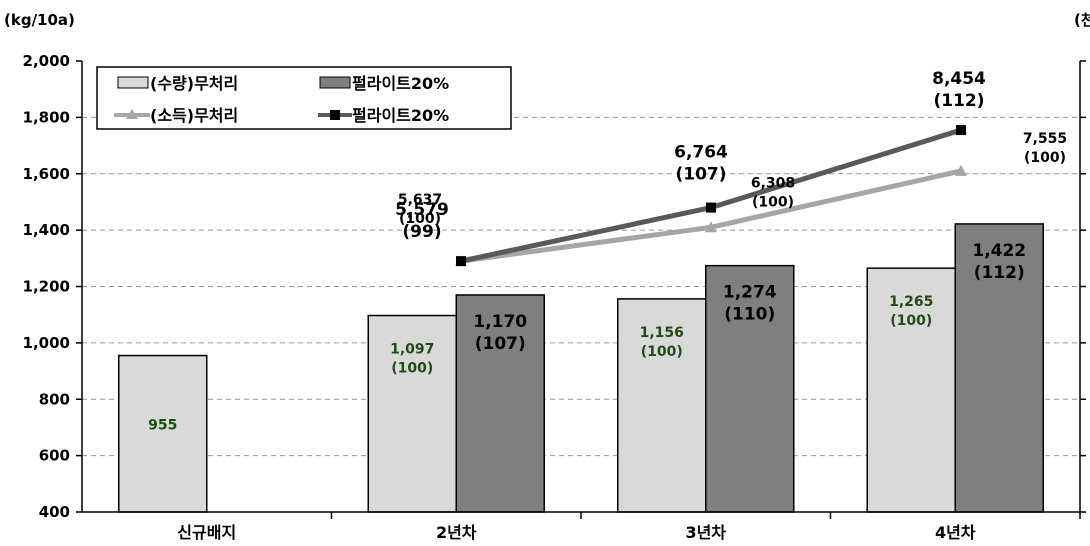  What do you see at coordinates (46, 174) in the screenshot?
I see `y-tick-label: 1,600` at bounding box center [46, 174].